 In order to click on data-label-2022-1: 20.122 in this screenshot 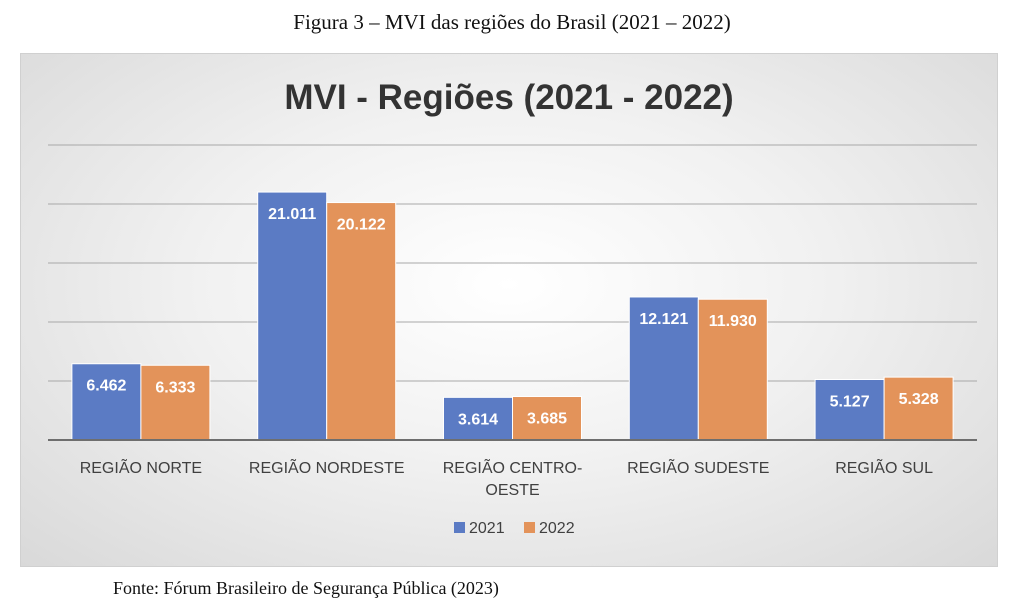, I will do `click(361, 225)`.